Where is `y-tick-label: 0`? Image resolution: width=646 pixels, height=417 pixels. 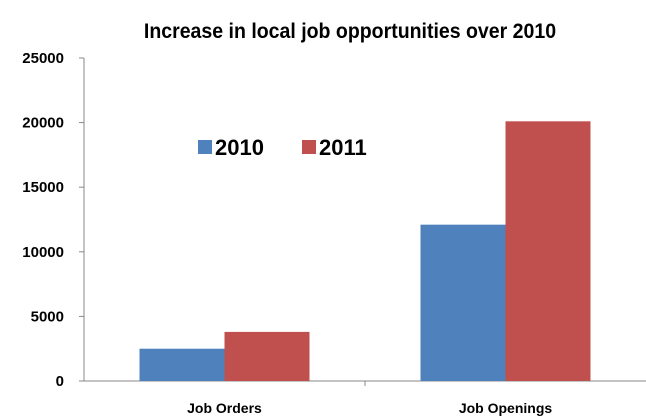
y-tick-label: 0 is located at coordinates (60, 381).